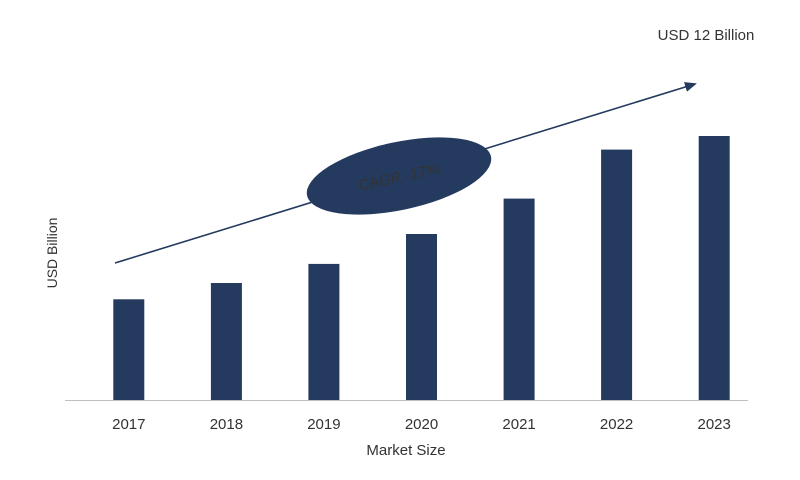  Describe the element at coordinates (226, 341) in the screenshot. I see `bar-2018` at that location.